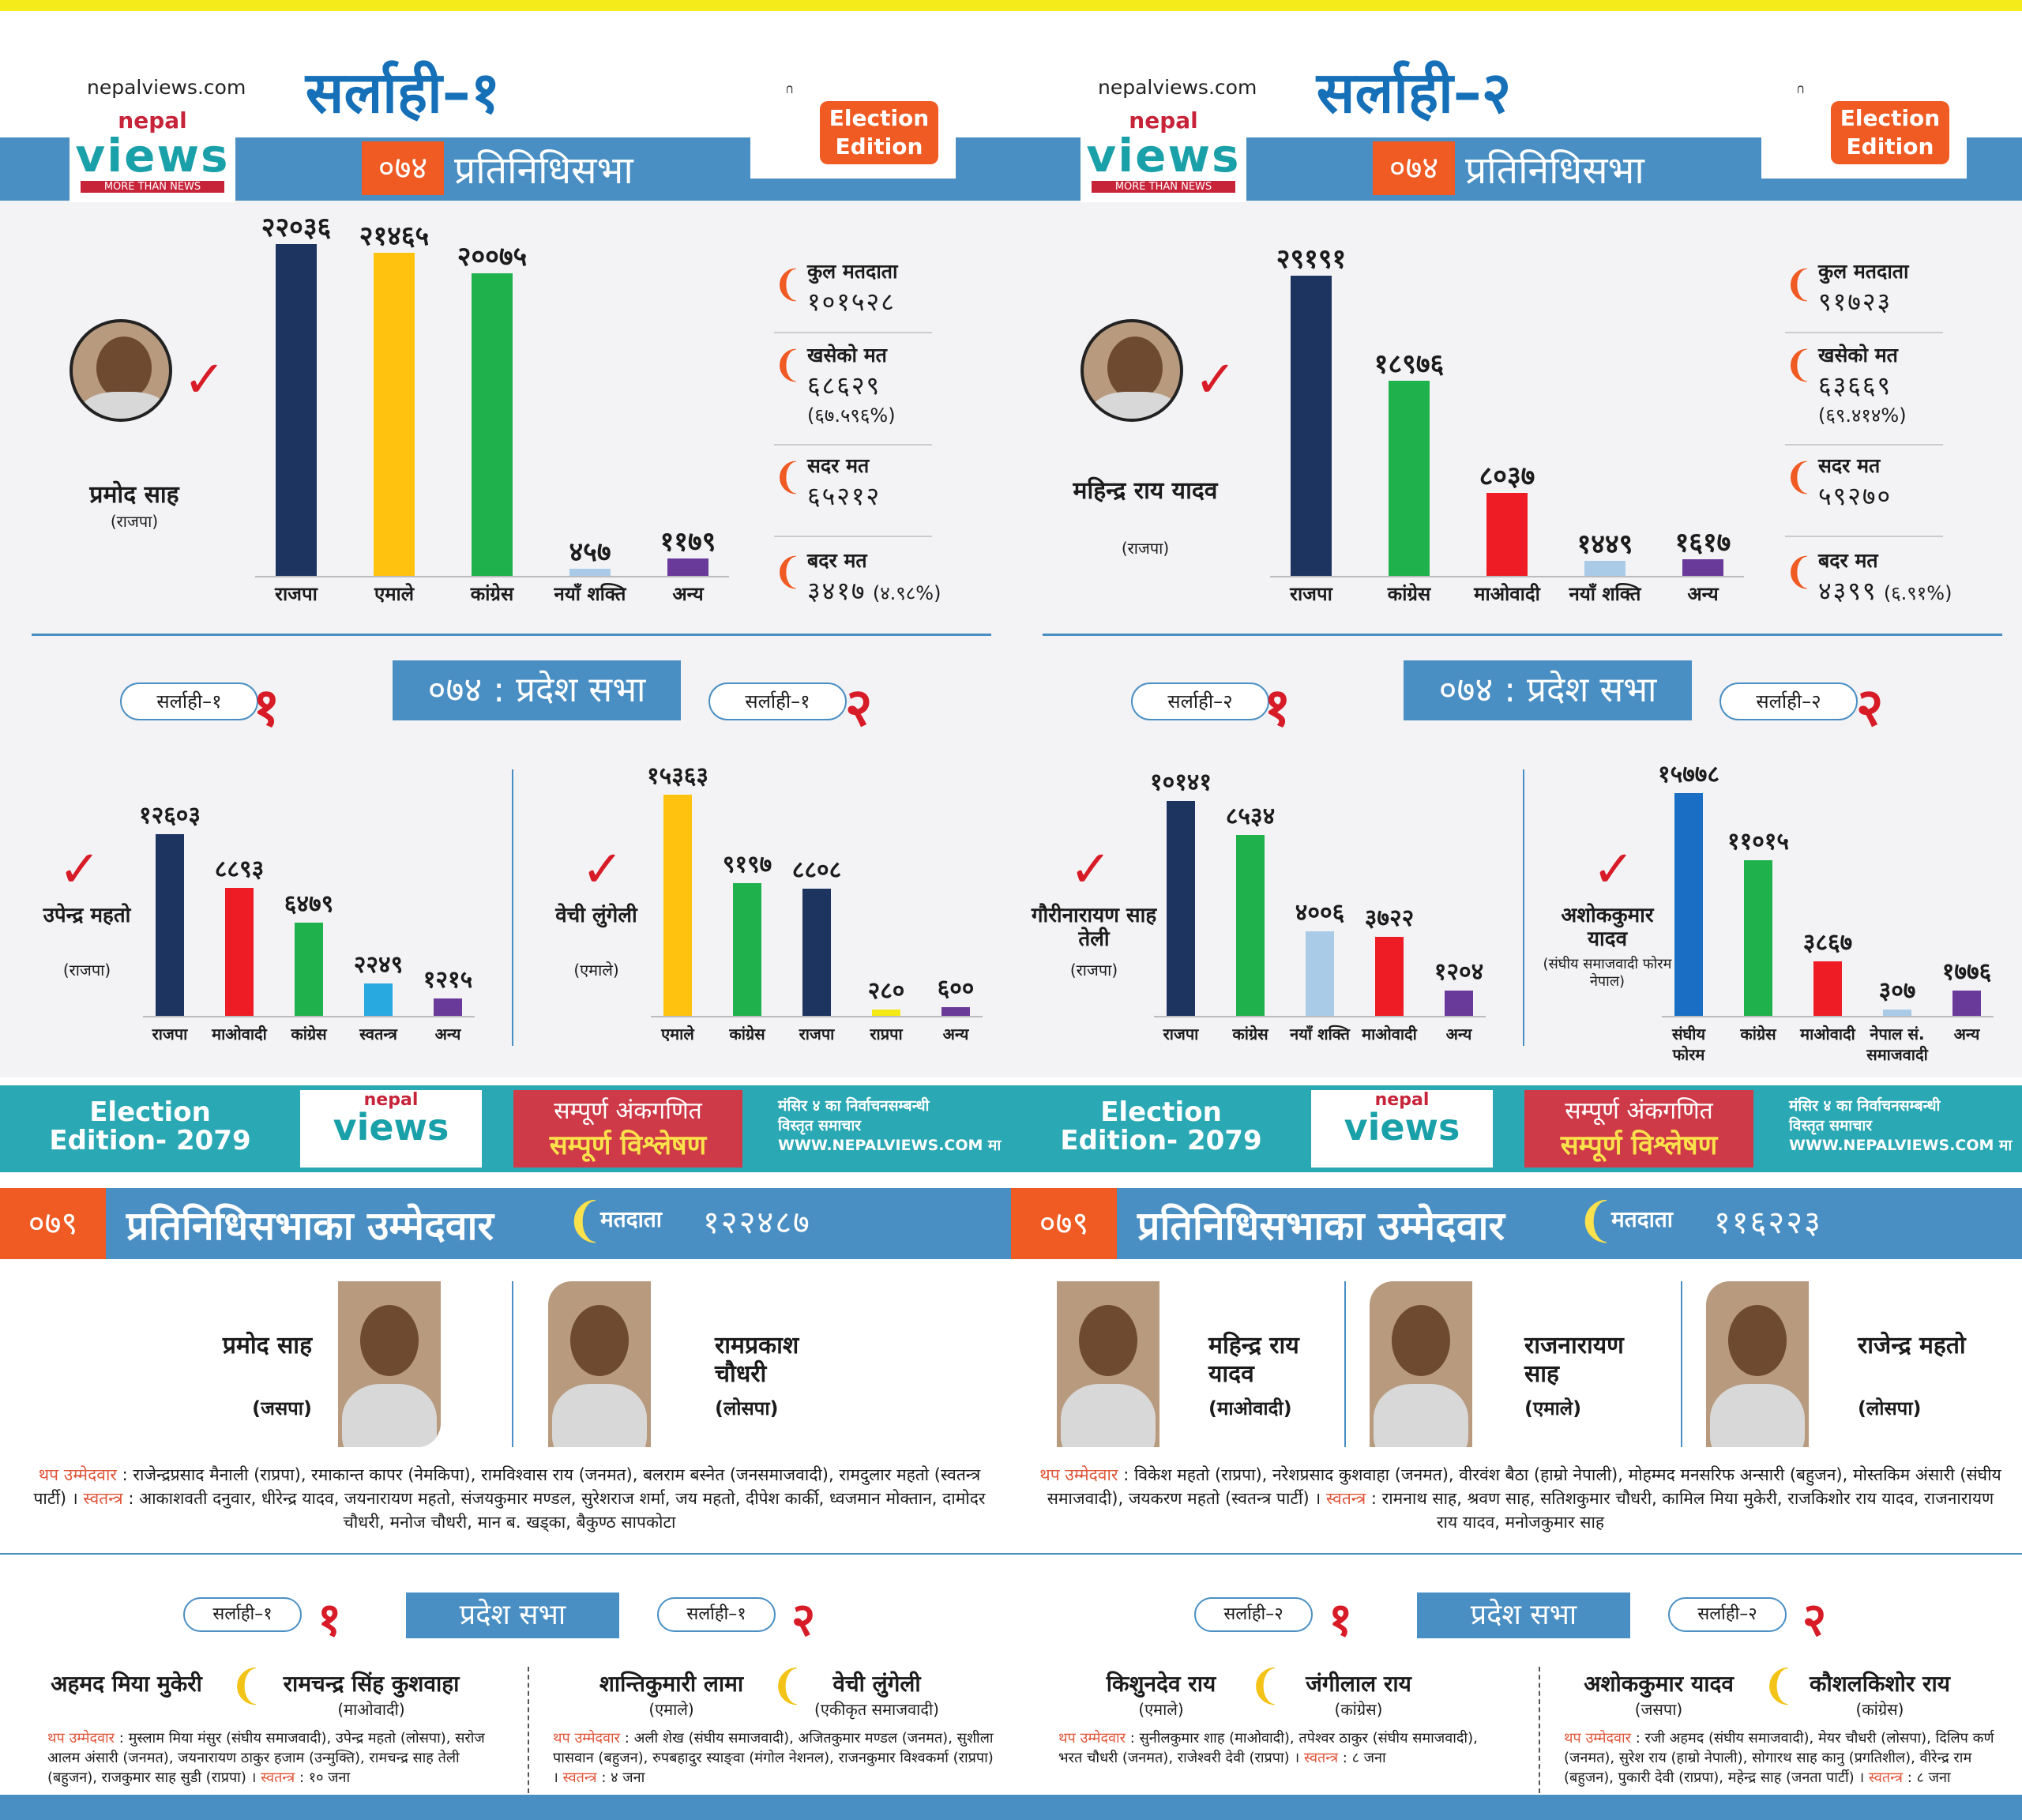  I want to click on candidate-name: राजेन्द्र महतो, so click(1912, 1345).